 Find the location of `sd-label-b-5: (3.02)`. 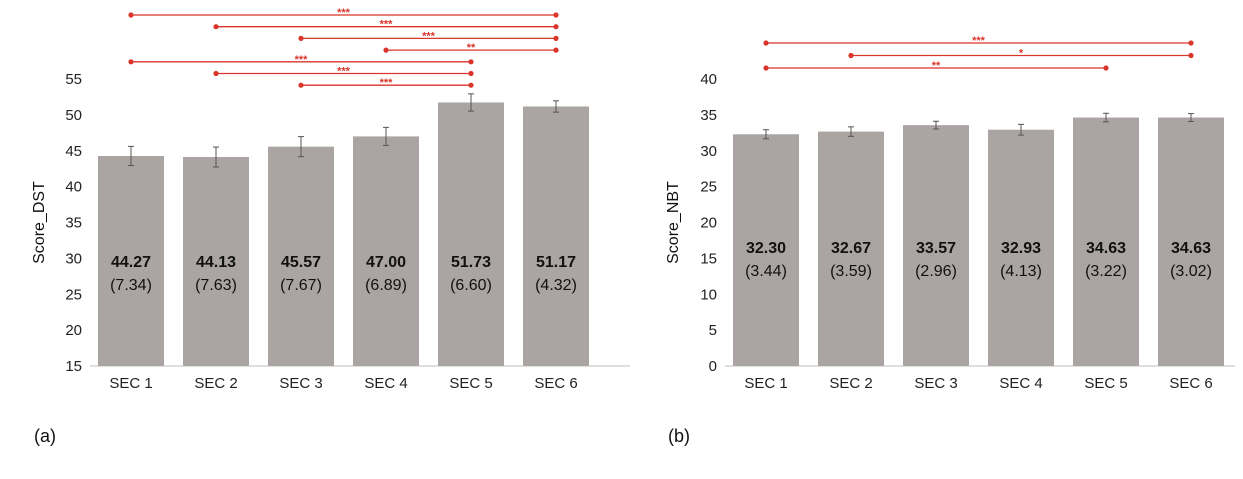

sd-label-b-5: (3.02) is located at coordinates (1191, 271).